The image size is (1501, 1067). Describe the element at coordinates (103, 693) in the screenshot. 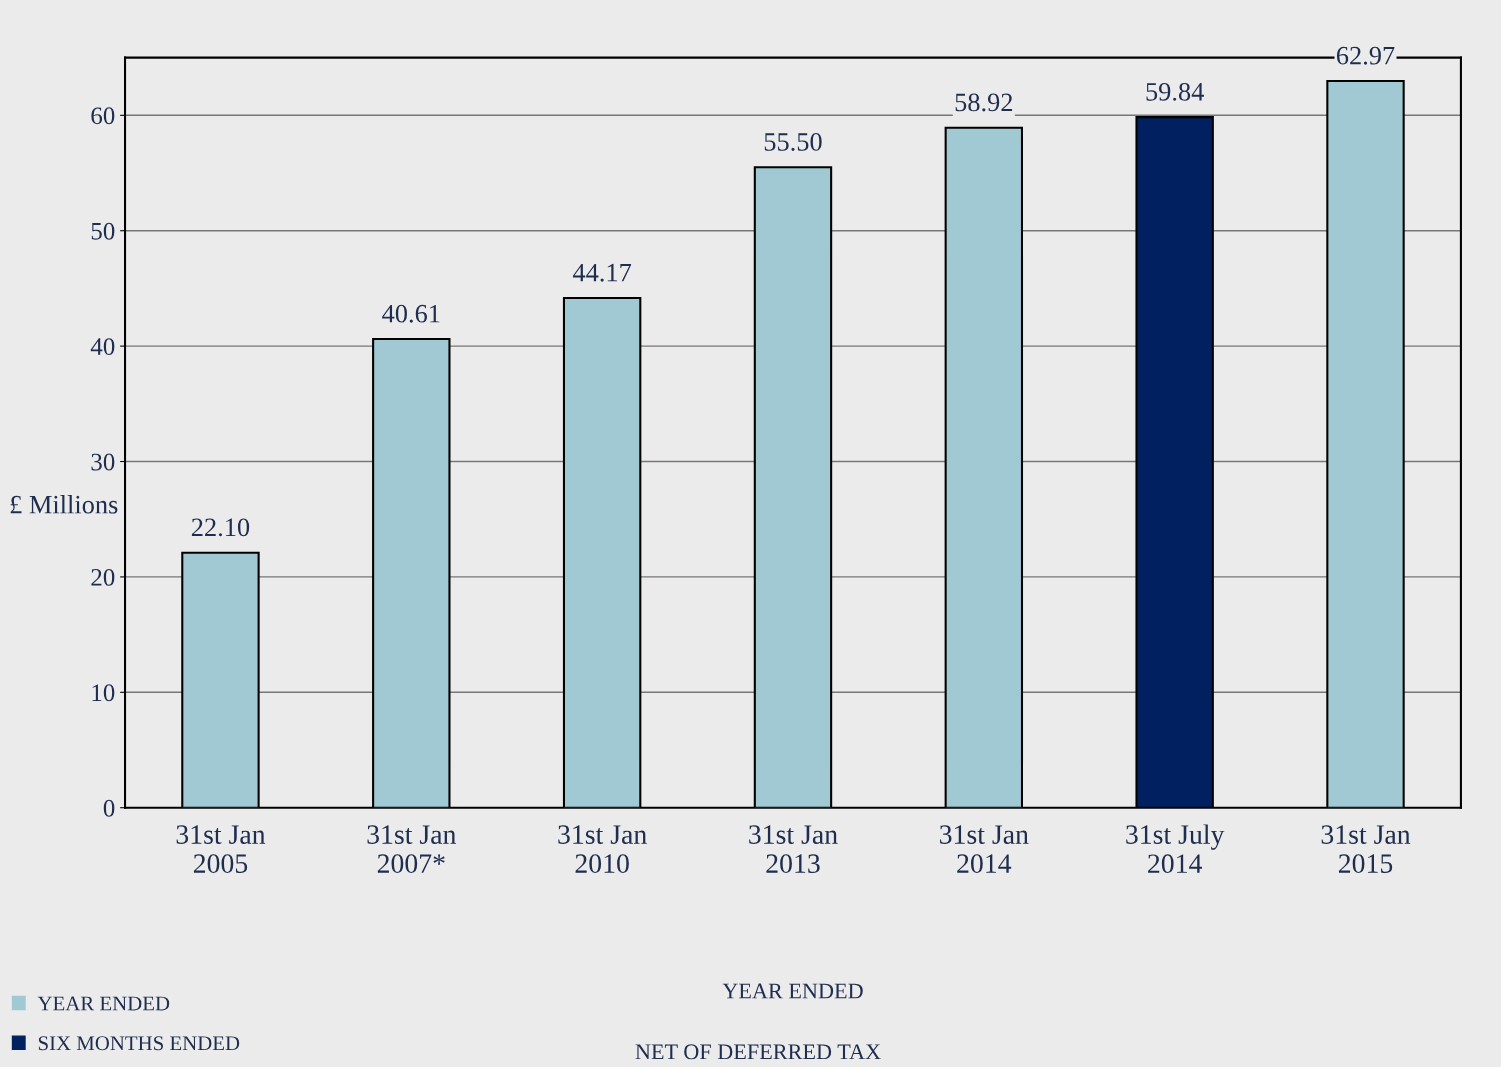

I see `y-tick-label: 10` at that location.